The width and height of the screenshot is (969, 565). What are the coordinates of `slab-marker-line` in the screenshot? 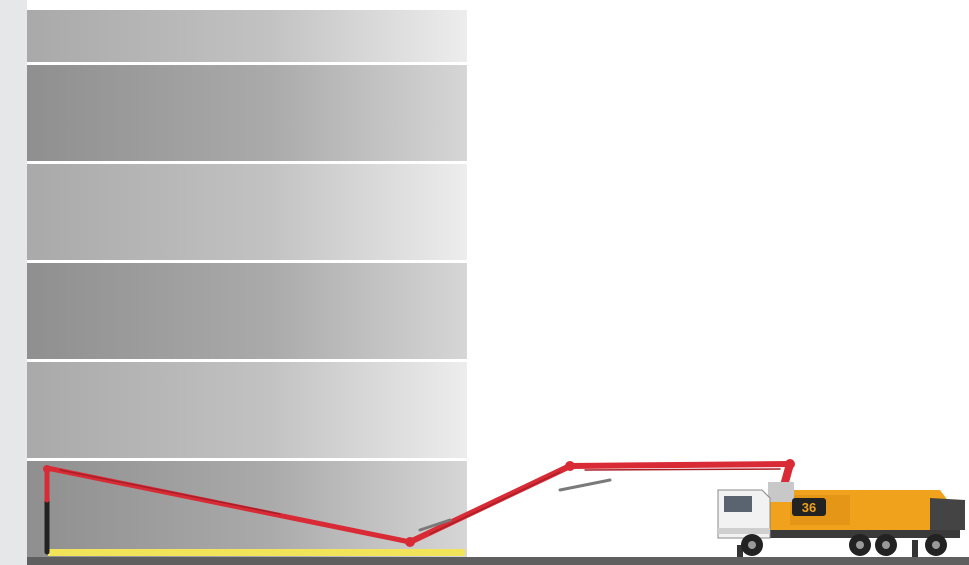 It's located at (256, 552).